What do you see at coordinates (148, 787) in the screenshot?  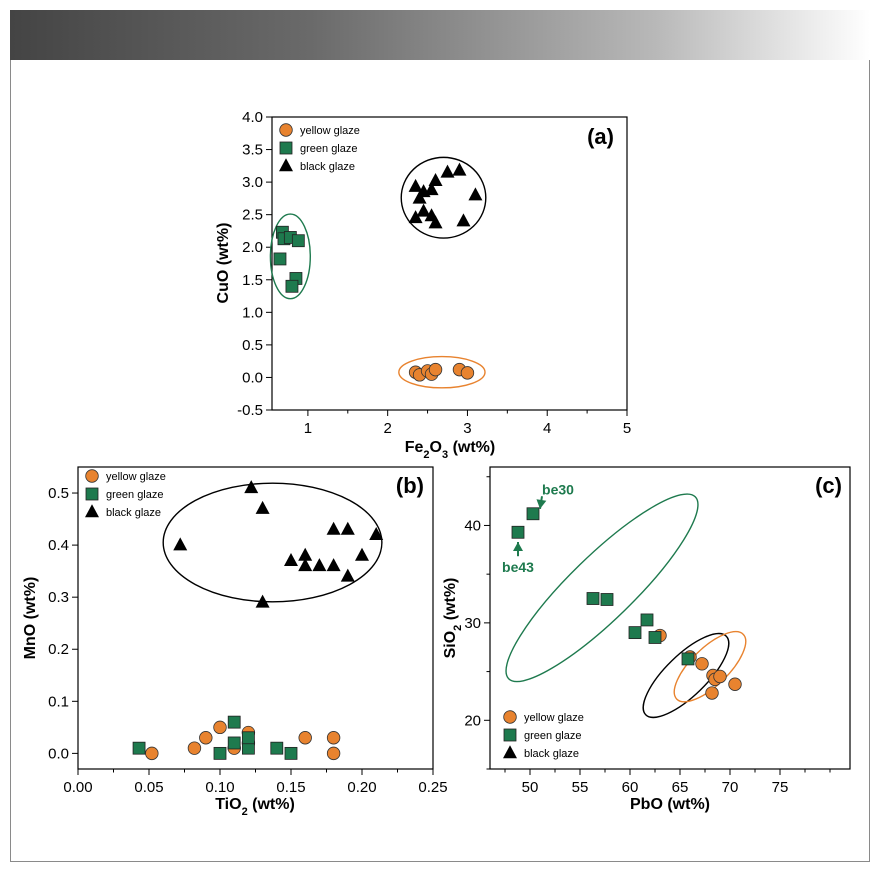 I see `x-tick-label: 0.05` at bounding box center [148, 787].